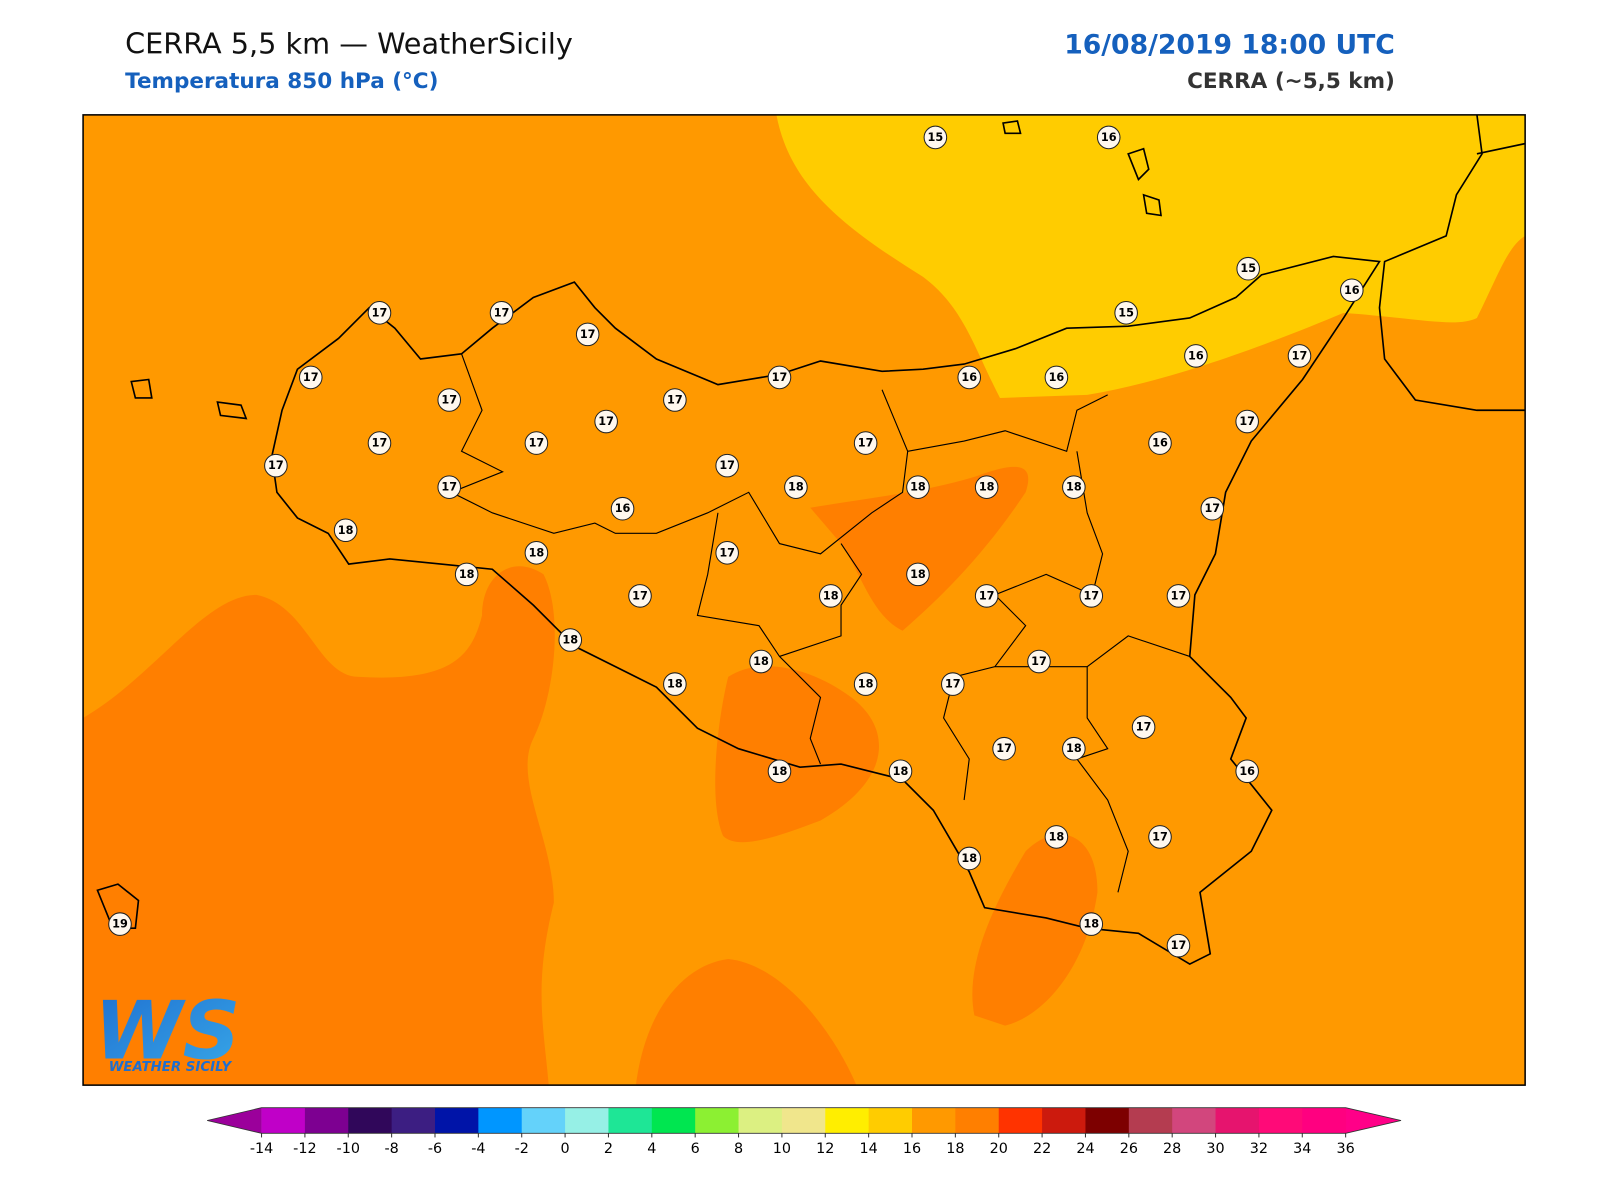 The width and height of the screenshot is (1600, 1200). Describe the element at coordinates (1229, 44) in the screenshot. I see `date: 16/08/2019 18:00 UTC` at that location.